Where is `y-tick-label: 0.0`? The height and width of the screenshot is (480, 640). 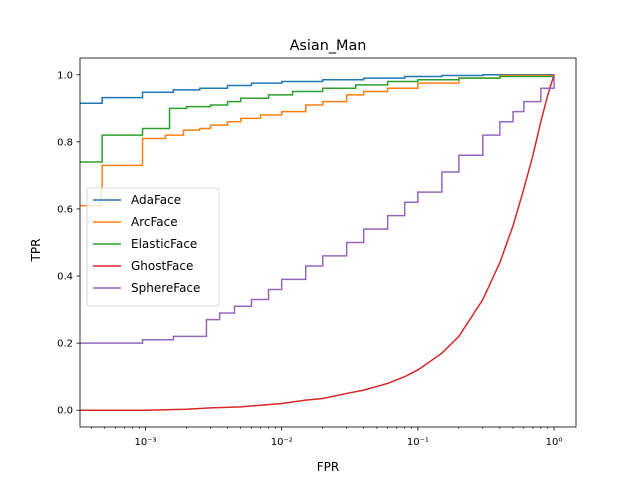
y-tick-label: 0.0 is located at coordinates (65, 411).